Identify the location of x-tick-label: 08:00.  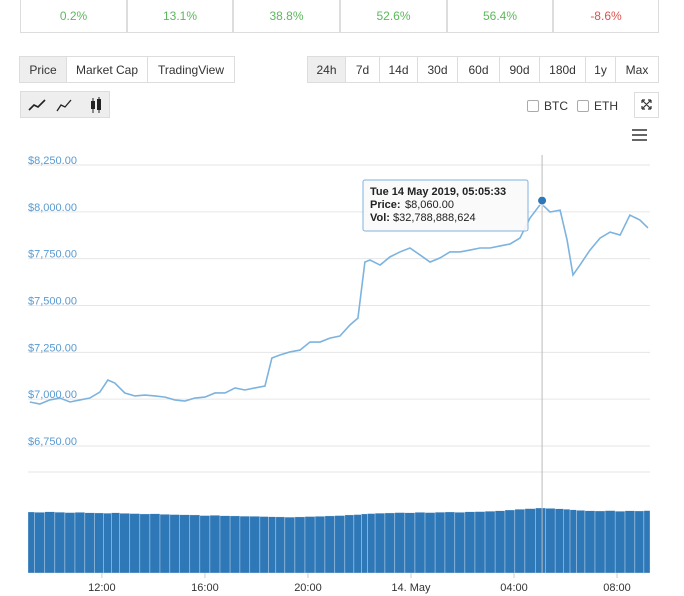
(617, 588).